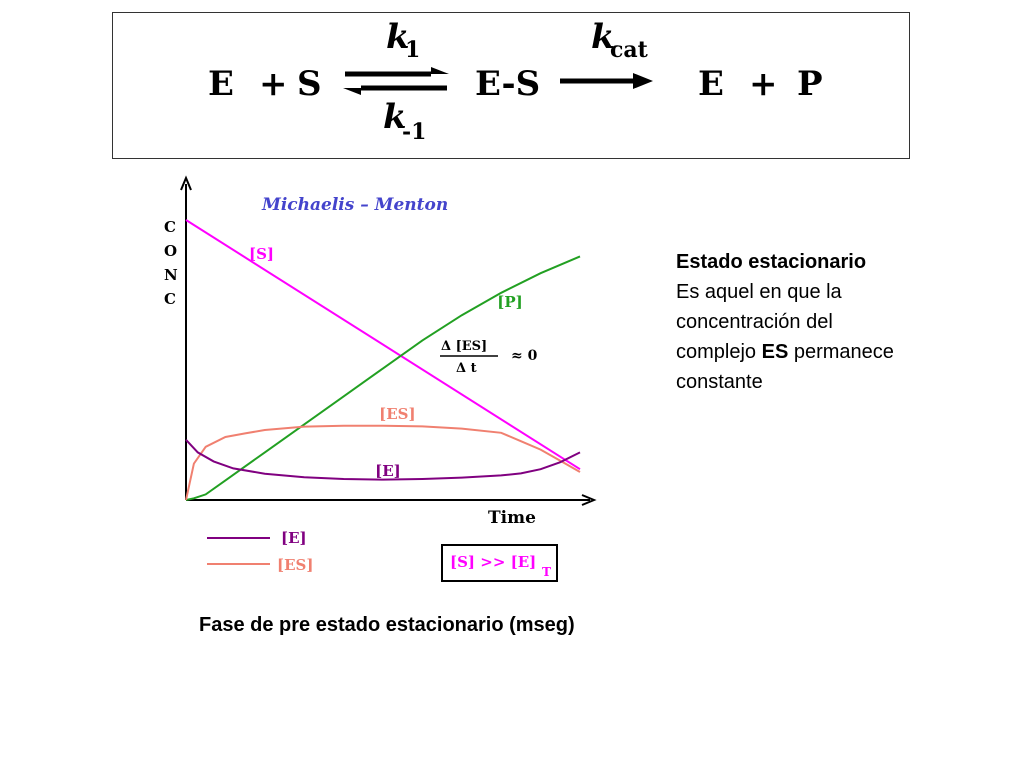  I want to click on steady-state-title: Estado estacionario, so click(771, 262).